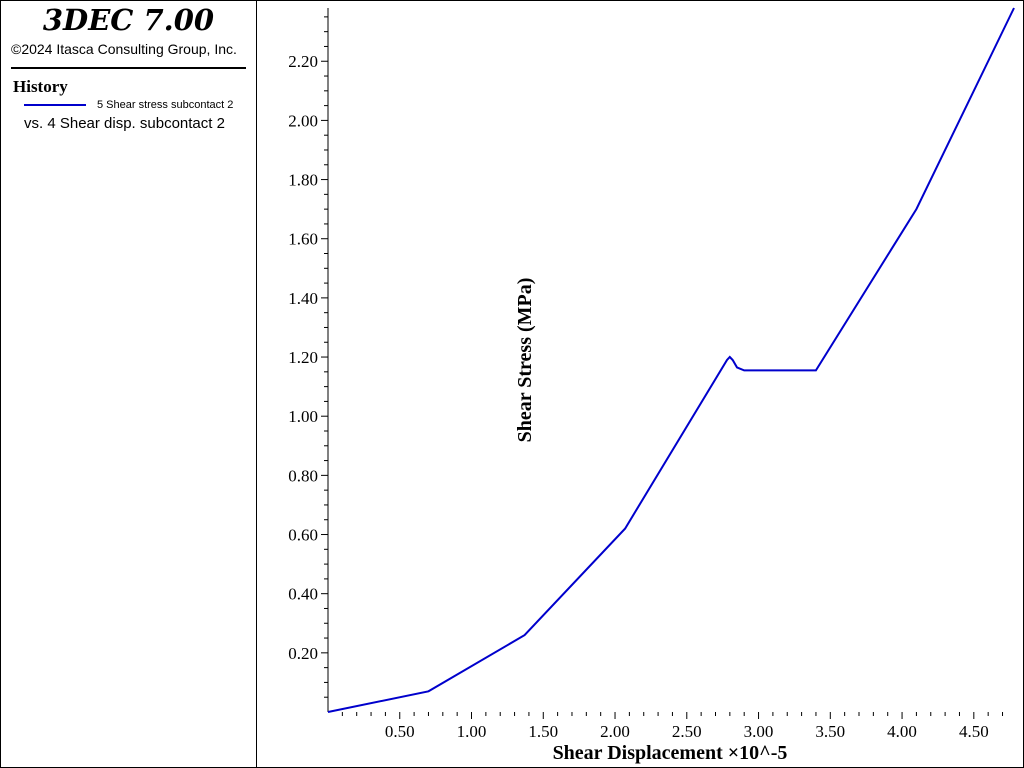 Image resolution: width=1024 pixels, height=768 pixels. I want to click on x-tick-label: 0.50, so click(400, 731).